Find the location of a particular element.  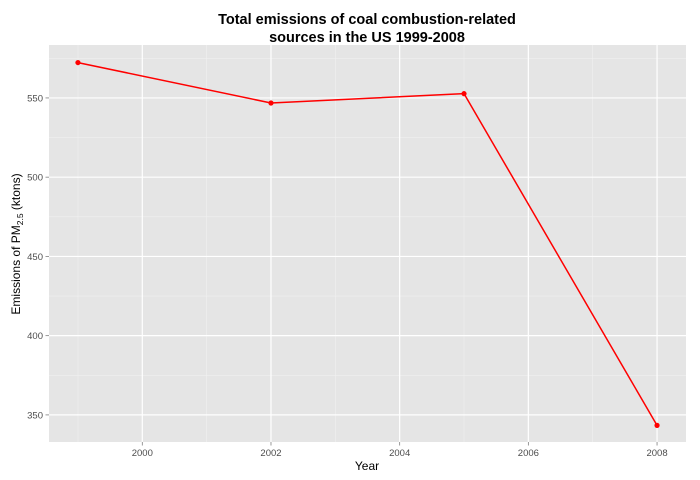

x-tick-label: 2008 is located at coordinates (656, 453).